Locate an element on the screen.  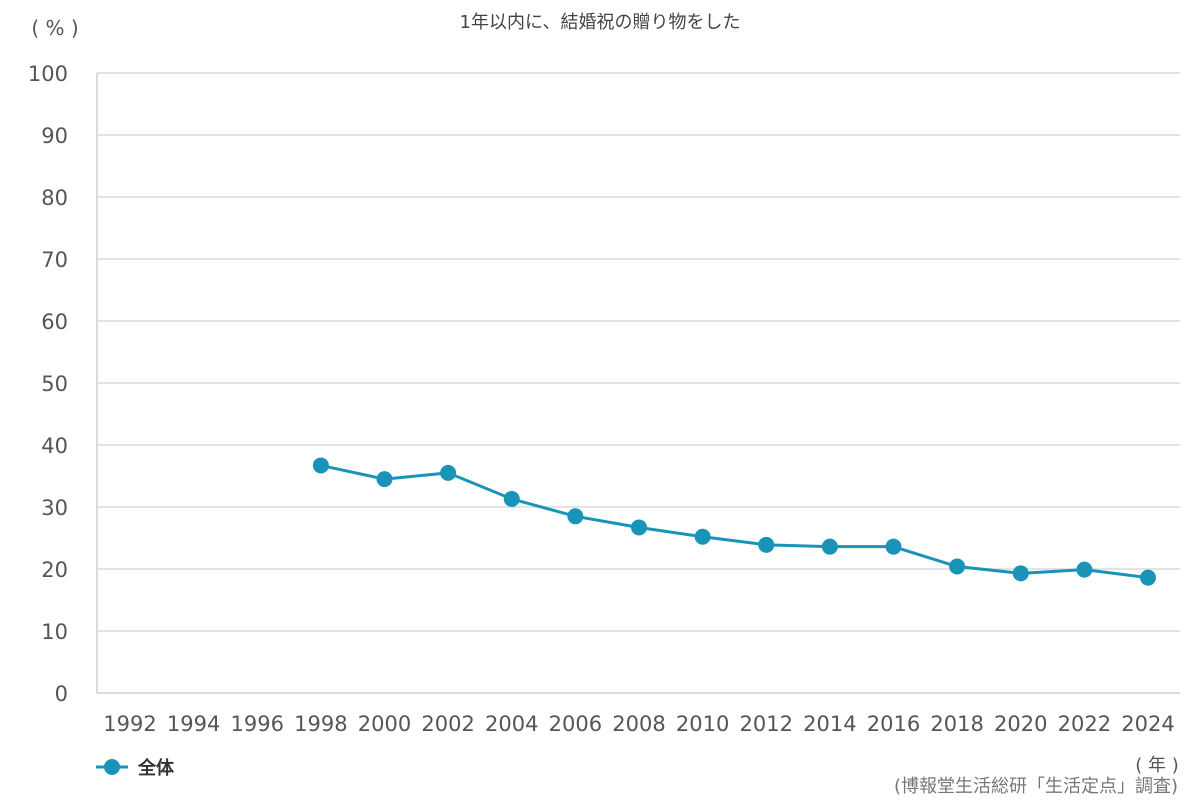
y-tick-label: 70 is located at coordinates (54, 260).